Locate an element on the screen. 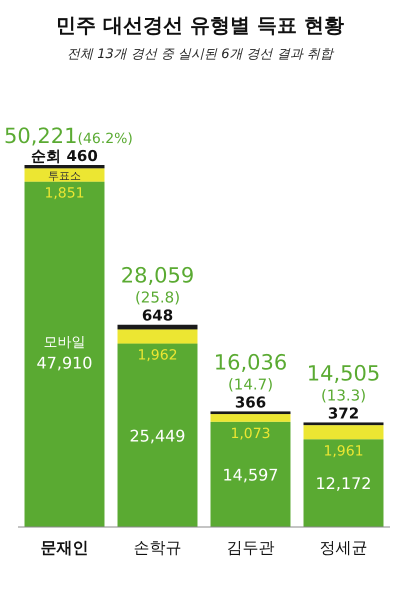  data-label: 12,172 is located at coordinates (344, 484).